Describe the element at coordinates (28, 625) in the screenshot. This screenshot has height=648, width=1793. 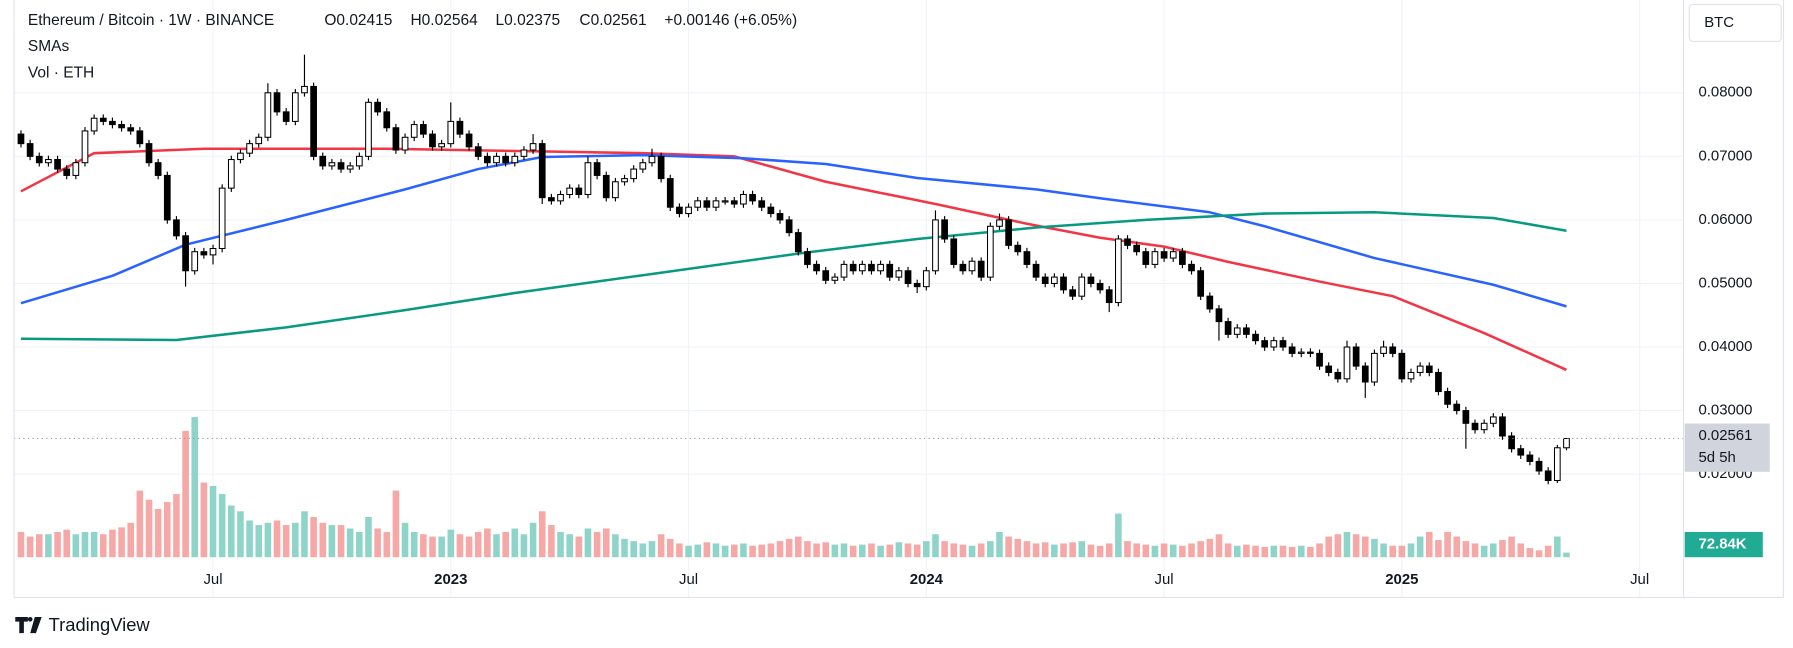
I see `brand-logo` at that location.